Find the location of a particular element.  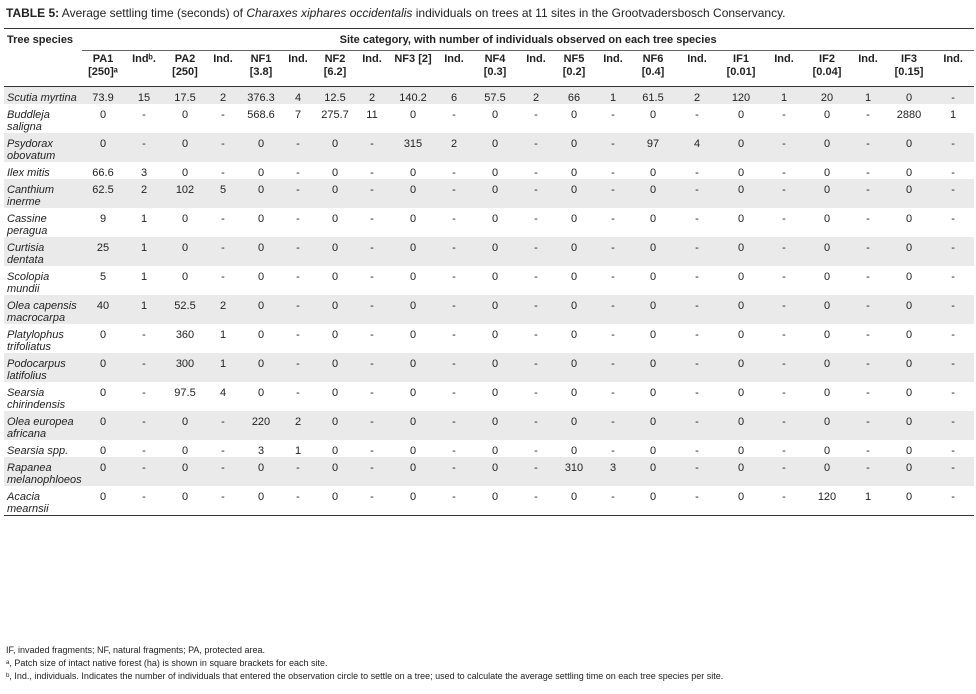

value-cell: 300 is located at coordinates (185, 367).